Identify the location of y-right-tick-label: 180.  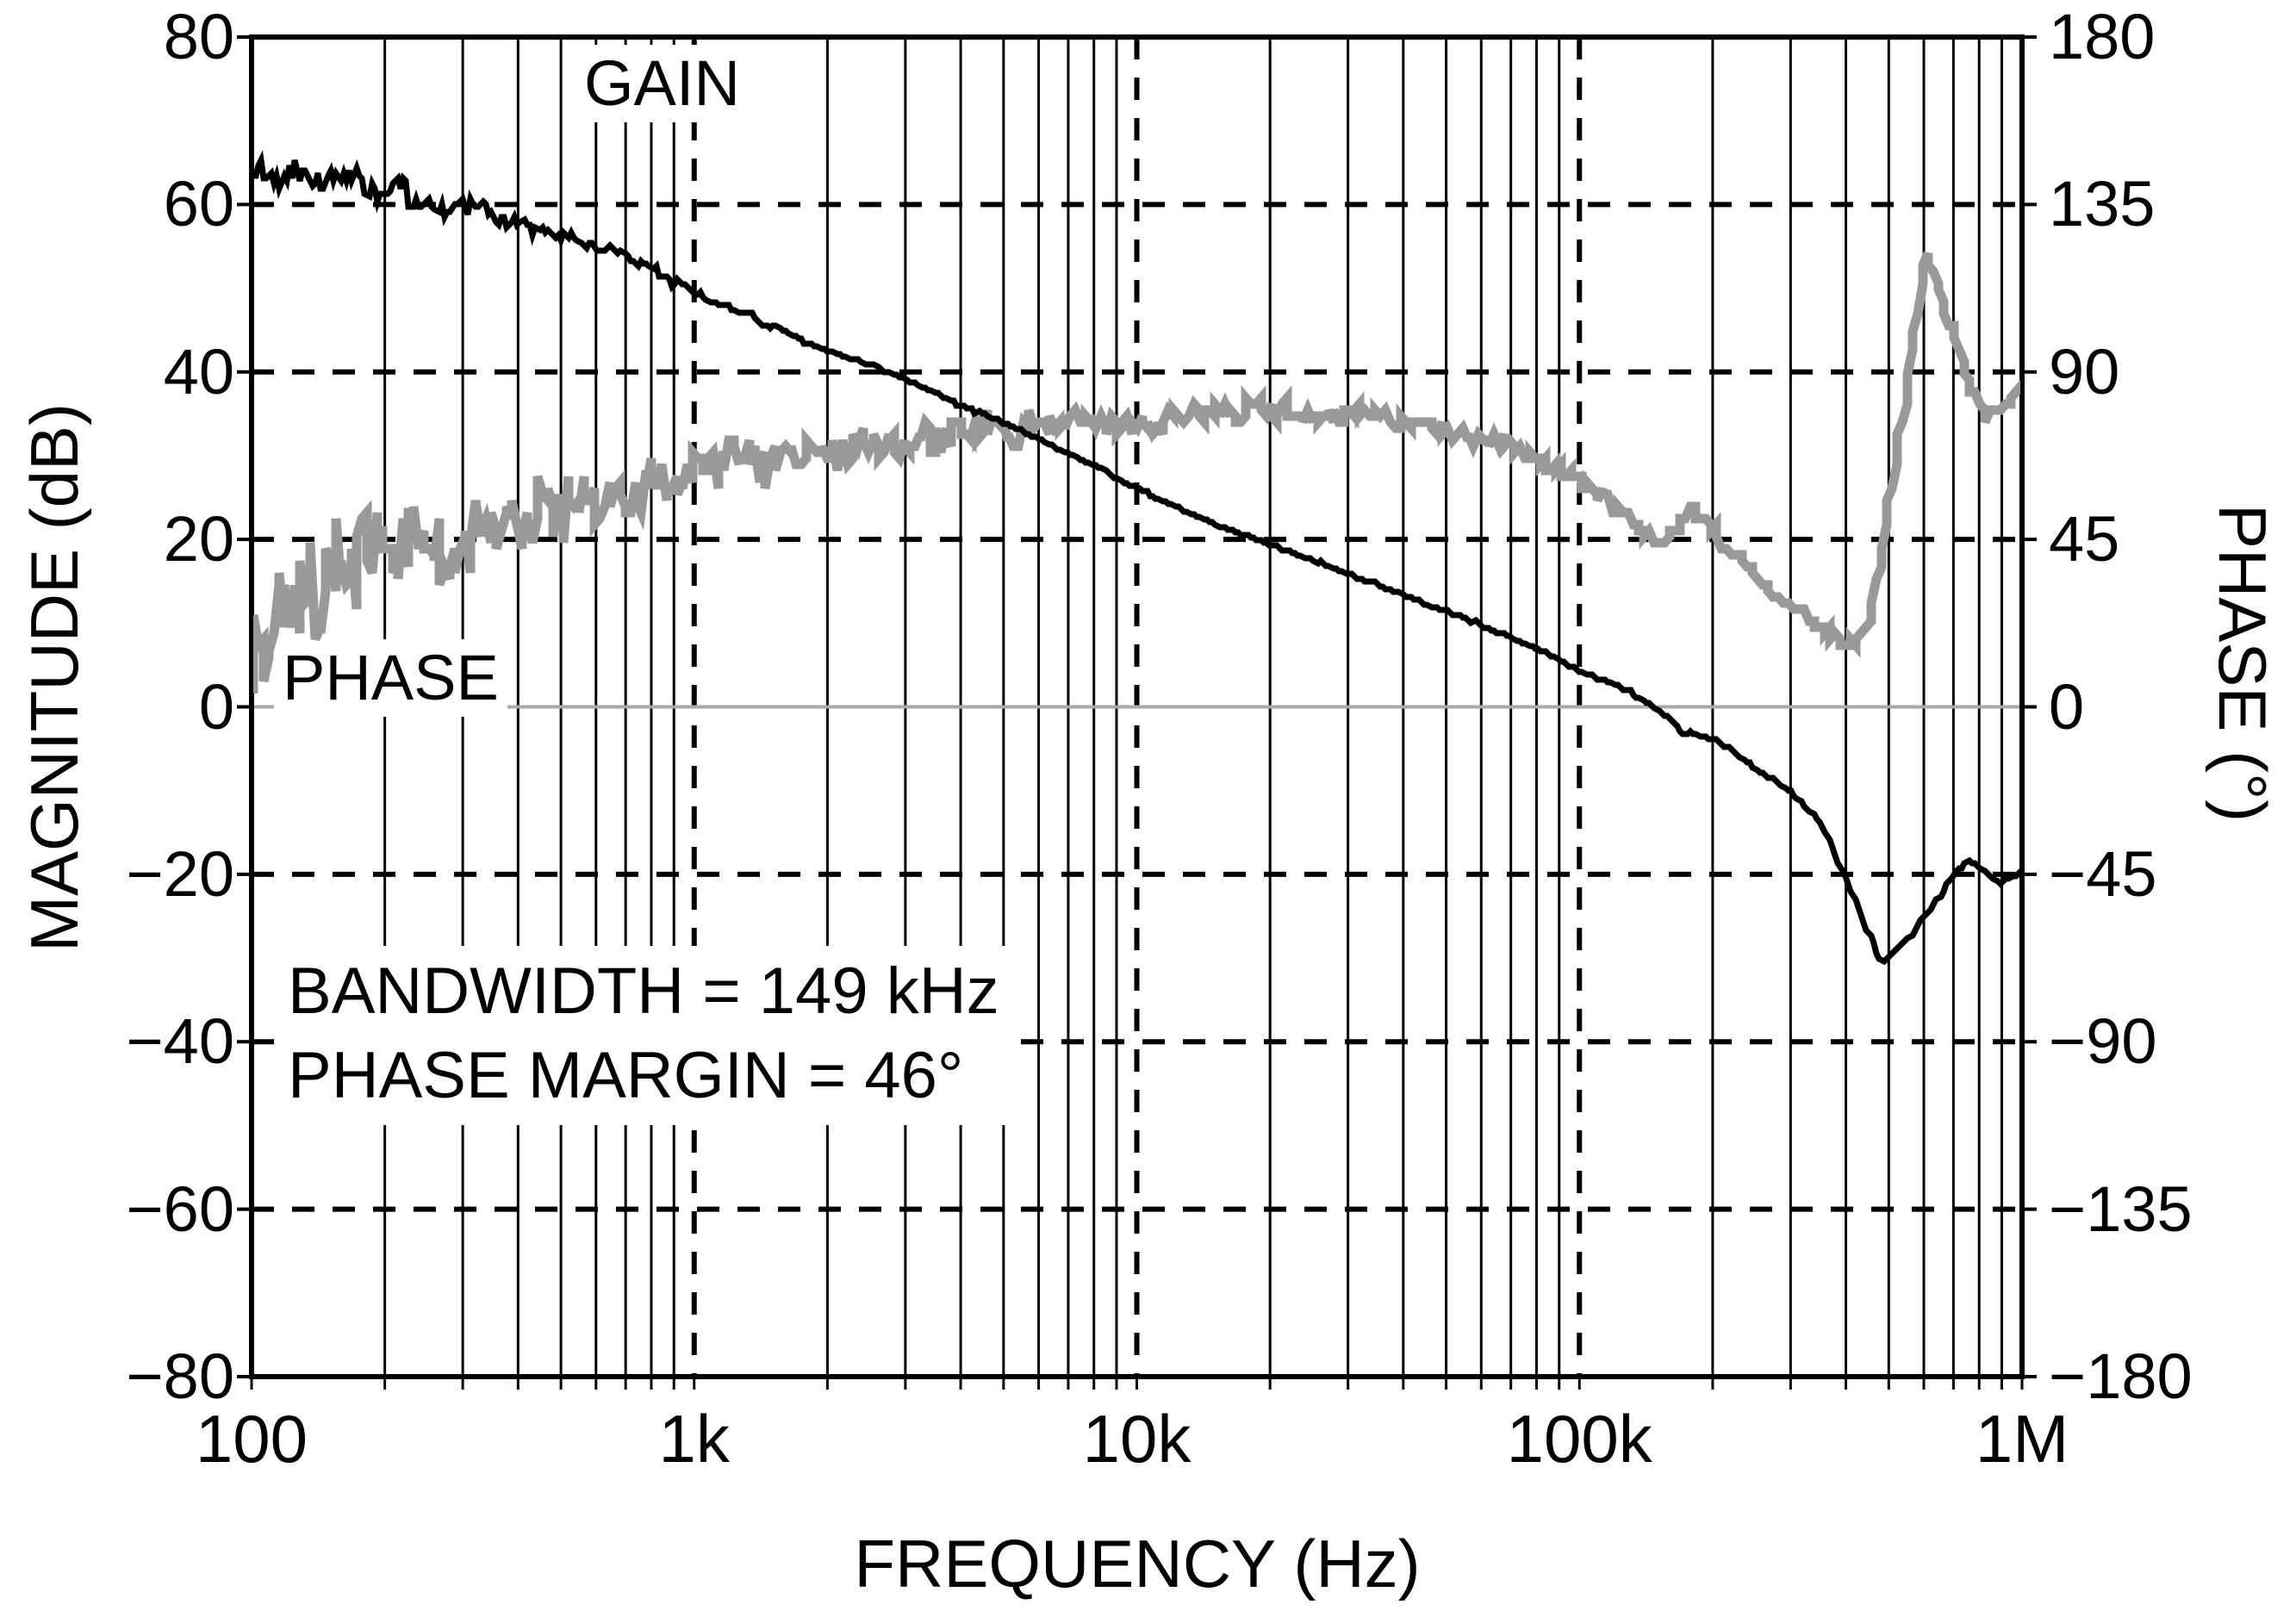
(2102, 36).